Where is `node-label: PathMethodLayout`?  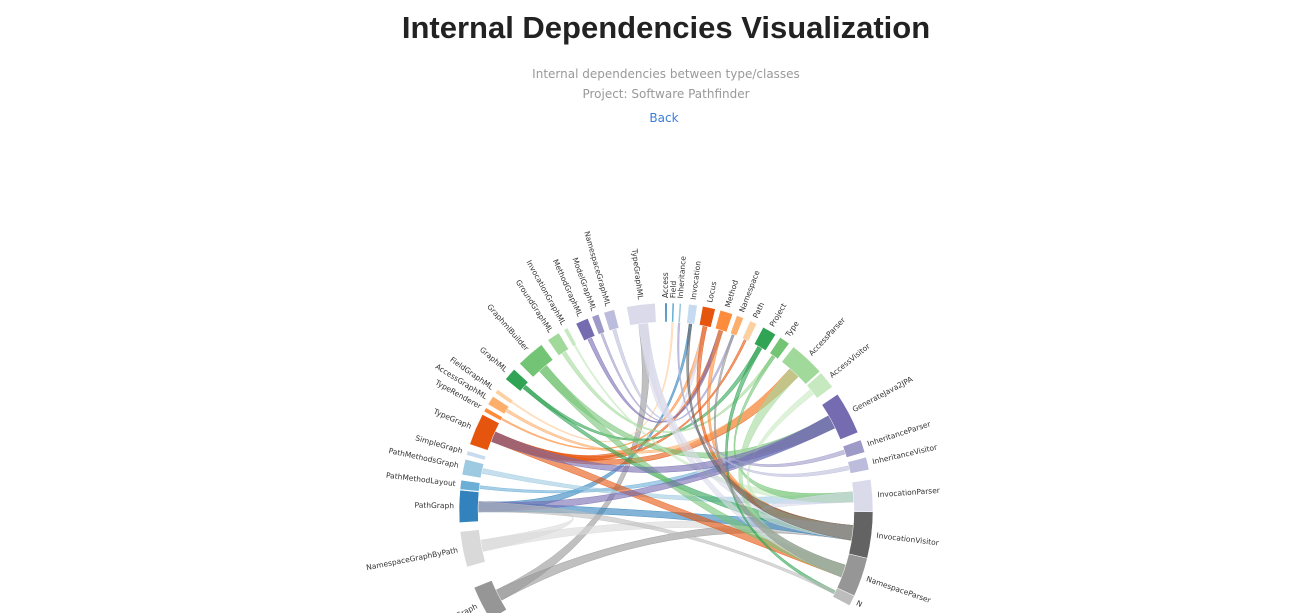 node-label: PathMethodLayout is located at coordinates (421, 479).